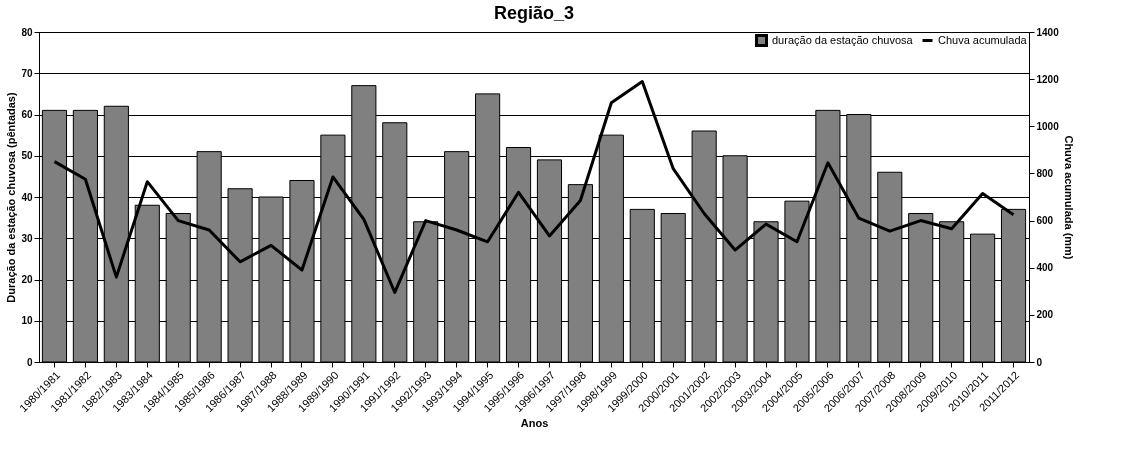  What do you see at coordinates (27, 156) in the screenshot?
I see `y-tick-label: 50` at bounding box center [27, 156].